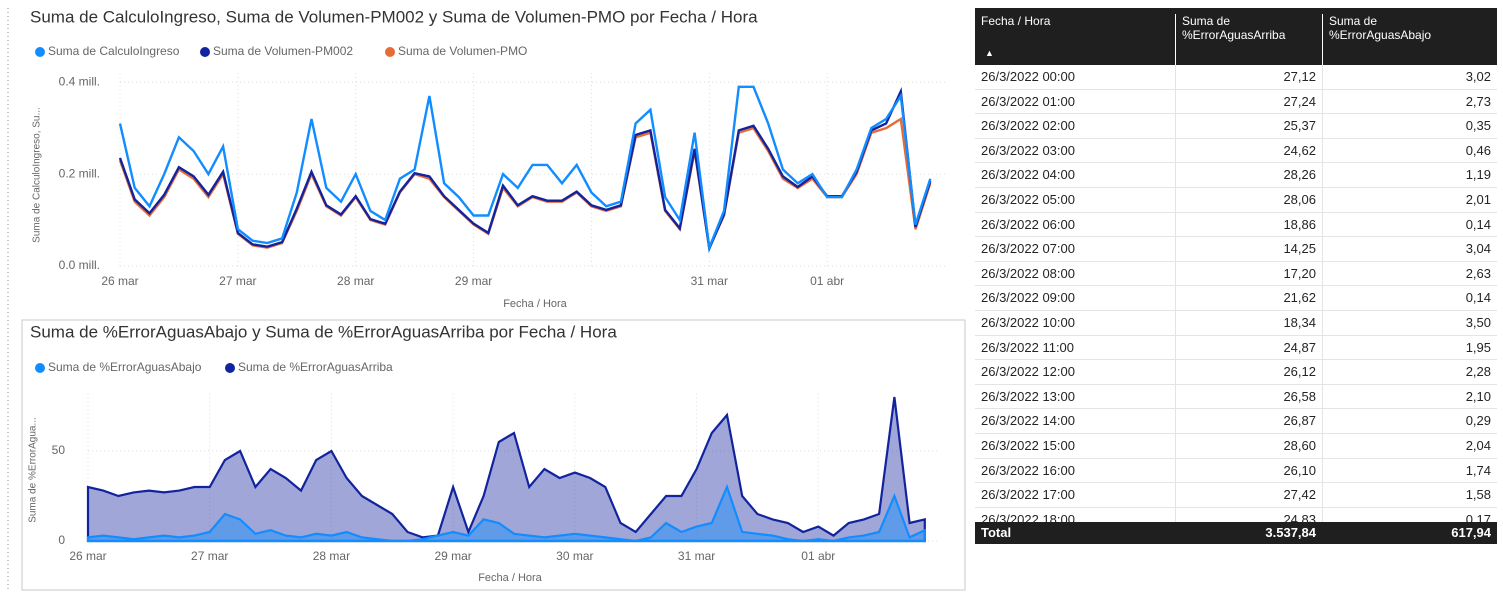 Image resolution: width=1503 pixels, height=594 pixels. Describe the element at coordinates (989, 53) in the screenshot. I see `sort-arrow: ▲` at that location.